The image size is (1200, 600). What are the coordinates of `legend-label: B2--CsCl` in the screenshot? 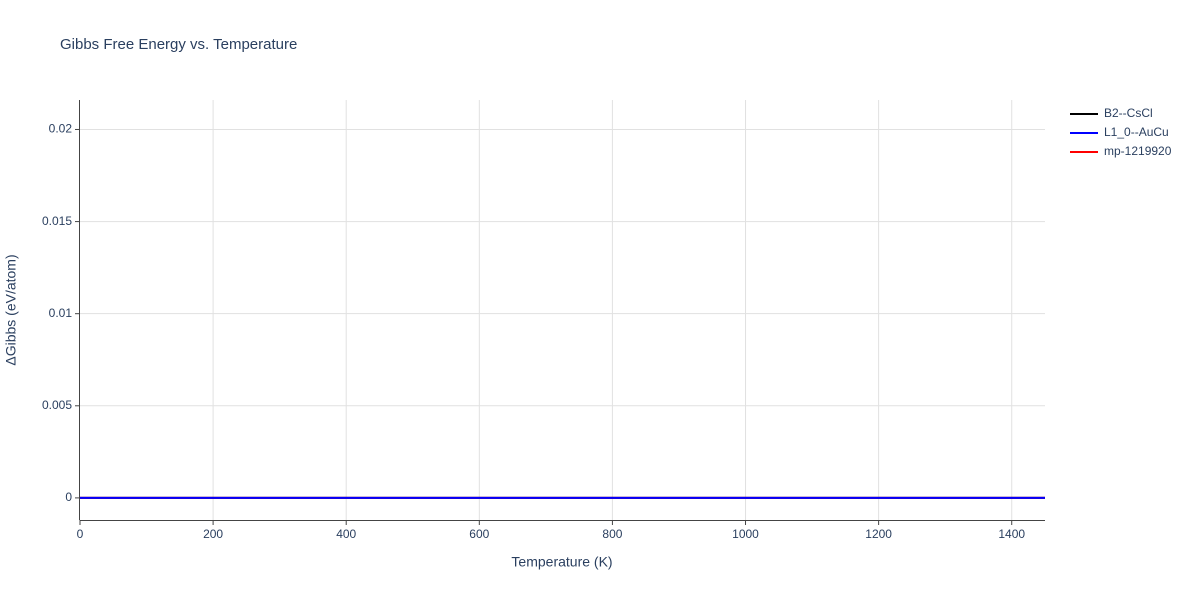 It's located at (1128, 113).